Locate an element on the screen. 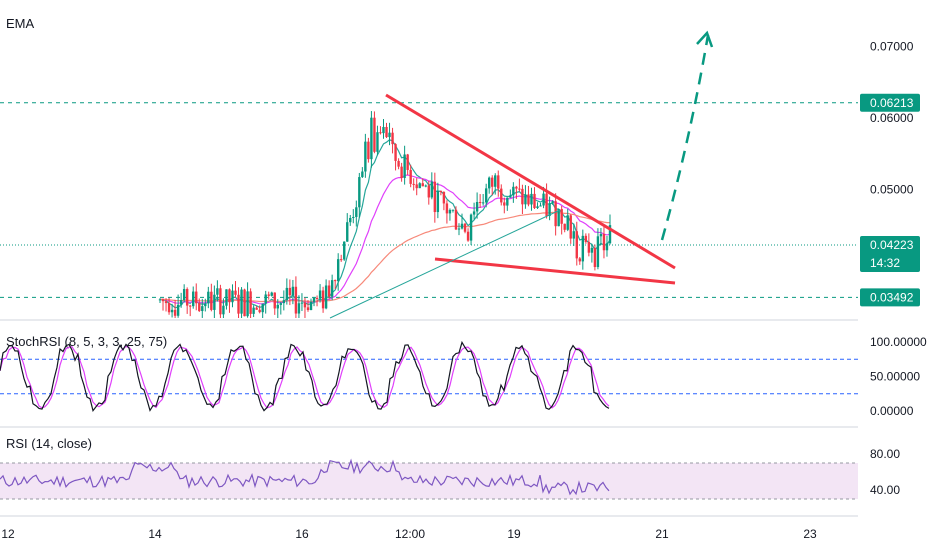  rsi-pane-label: RSI (14, close) is located at coordinates (49, 443).